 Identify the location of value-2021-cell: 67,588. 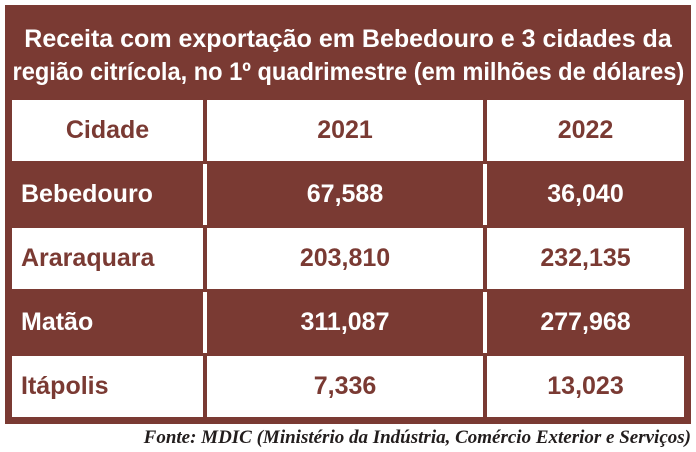
(345, 194).